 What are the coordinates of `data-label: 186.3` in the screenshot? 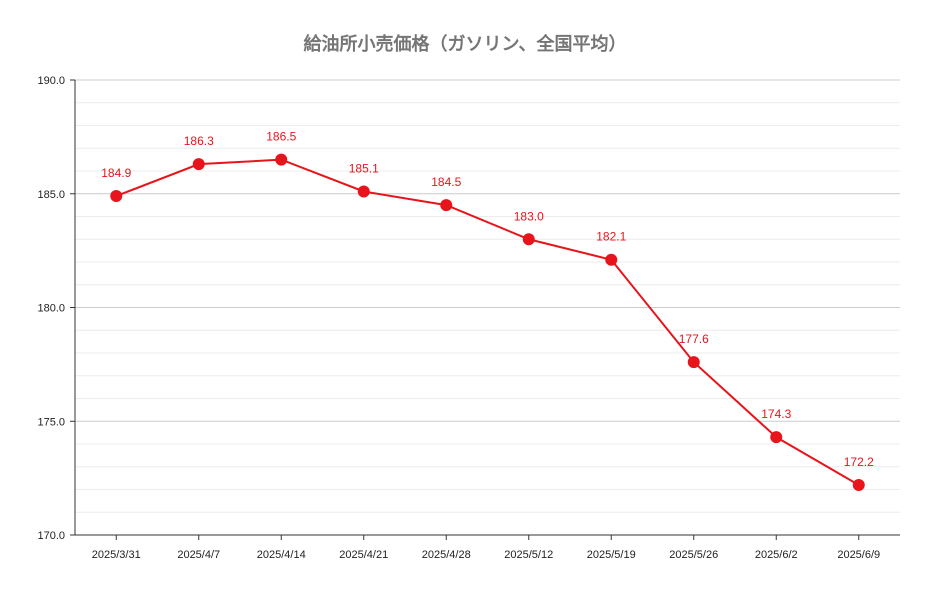 It's located at (199, 141).